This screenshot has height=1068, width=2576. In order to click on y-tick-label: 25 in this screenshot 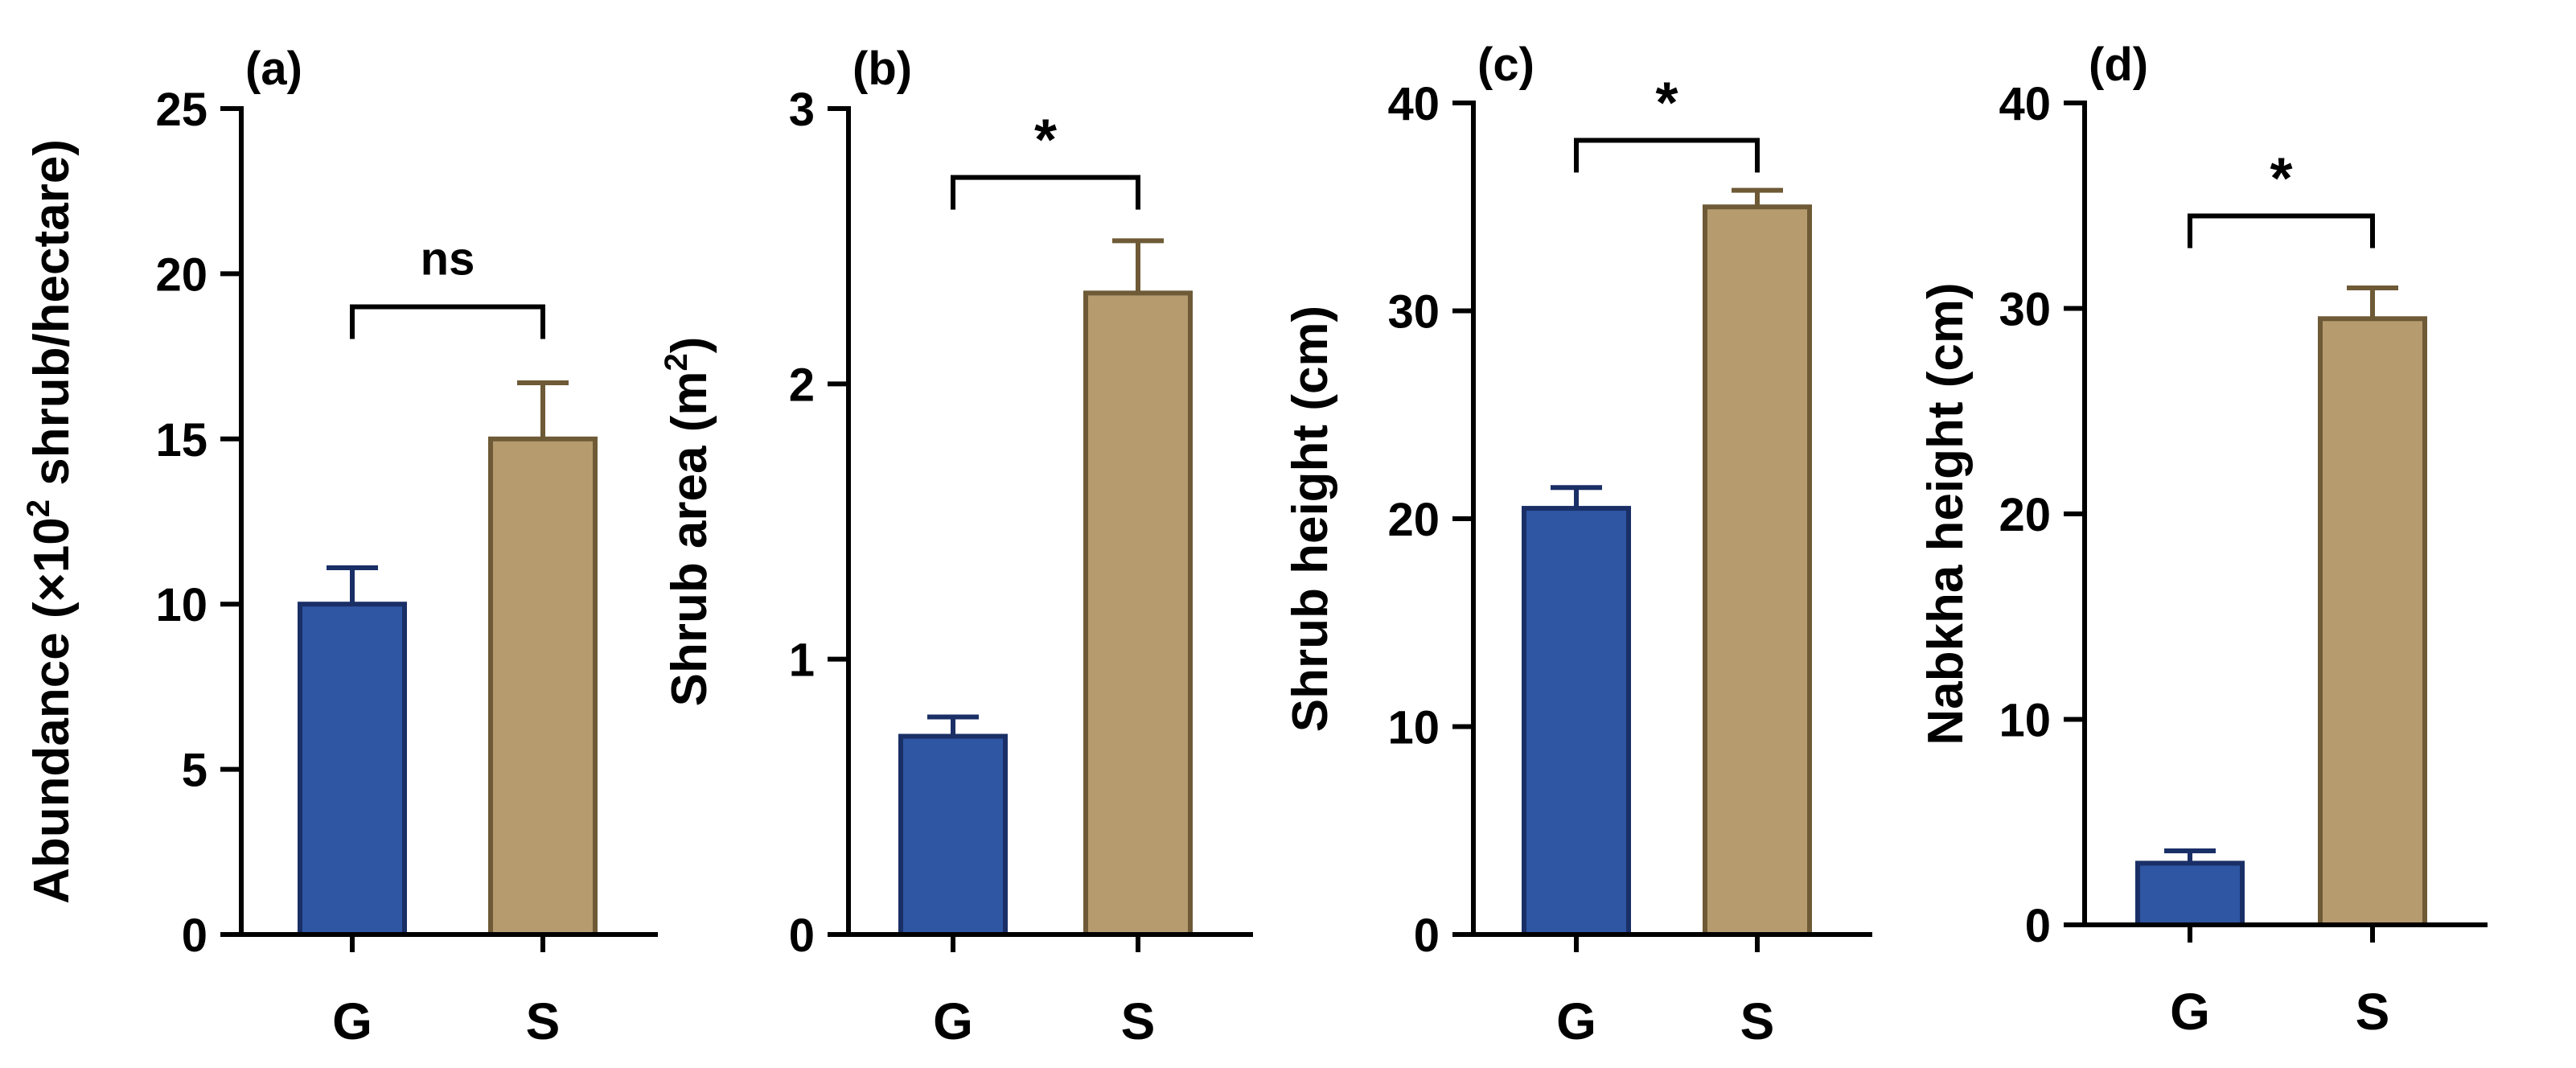, I will do `click(181, 110)`.